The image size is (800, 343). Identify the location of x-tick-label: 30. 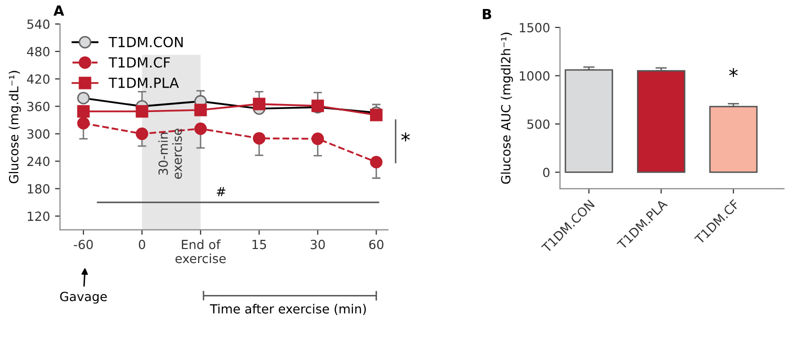
(317, 245).